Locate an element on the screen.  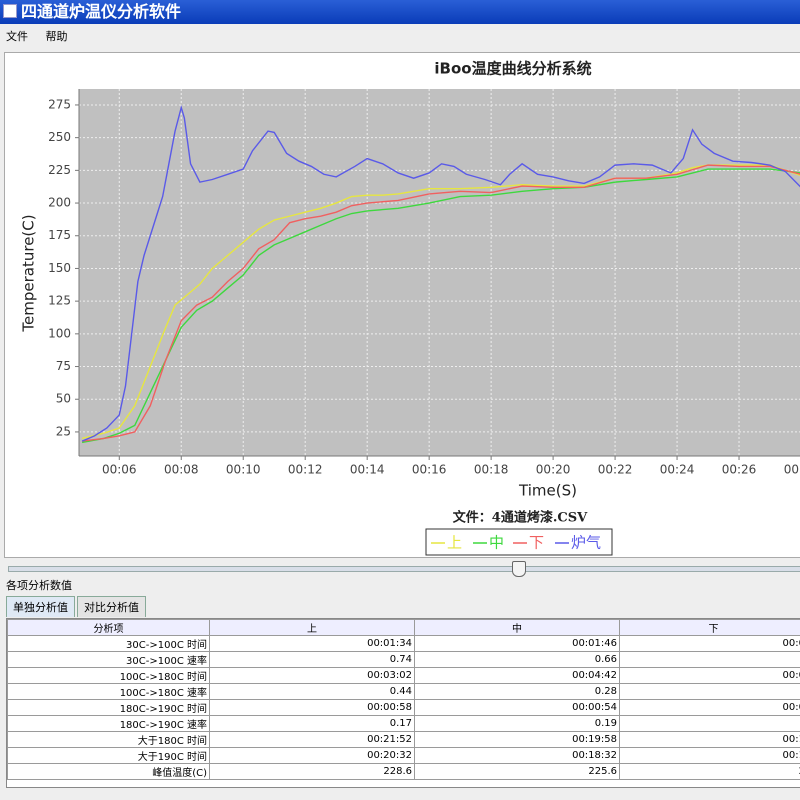
table-cell: 2 is located at coordinates (709, 771).